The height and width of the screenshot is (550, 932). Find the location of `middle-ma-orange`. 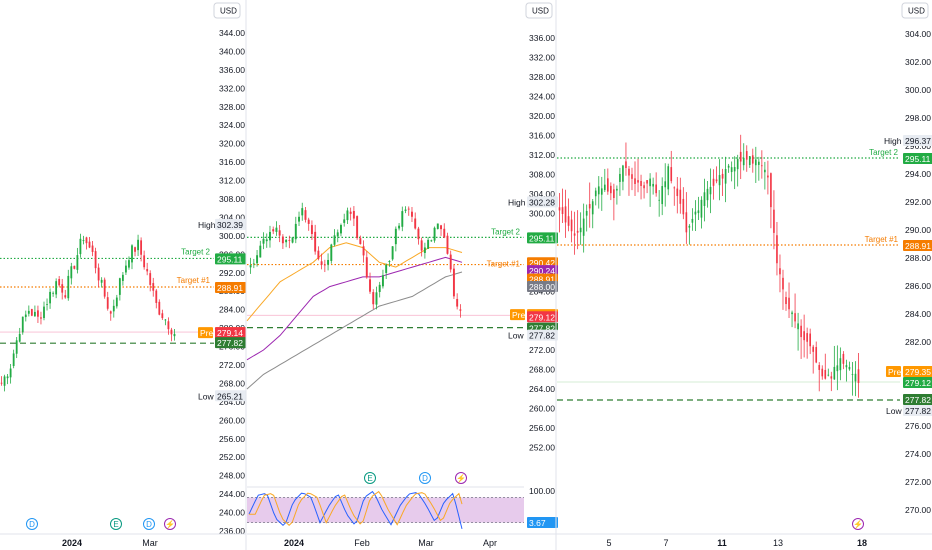

middle-ma-orange is located at coordinates (354, 282).